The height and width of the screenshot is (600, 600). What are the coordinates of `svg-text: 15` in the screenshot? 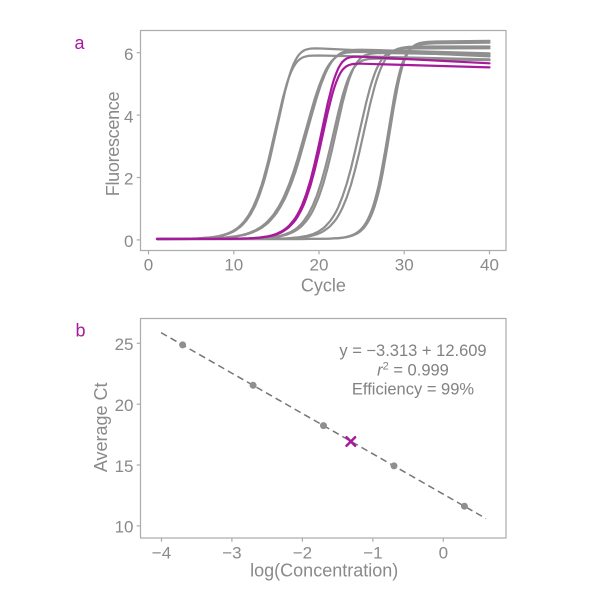 It's located at (124, 466).